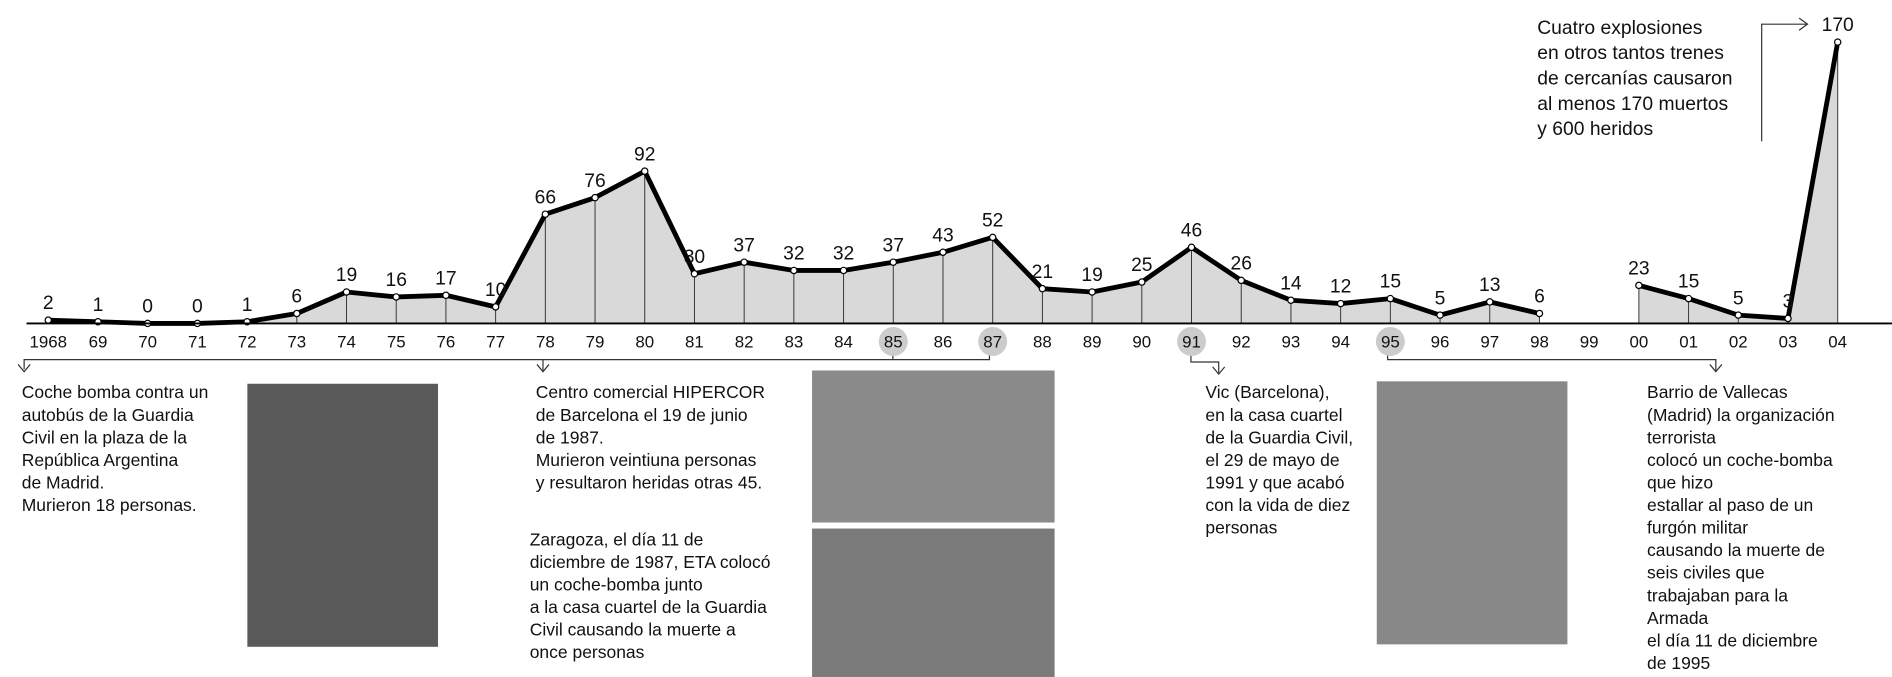  What do you see at coordinates (109, 505) in the screenshot?
I see `annotation: Murieron 18 personas.` at bounding box center [109, 505].